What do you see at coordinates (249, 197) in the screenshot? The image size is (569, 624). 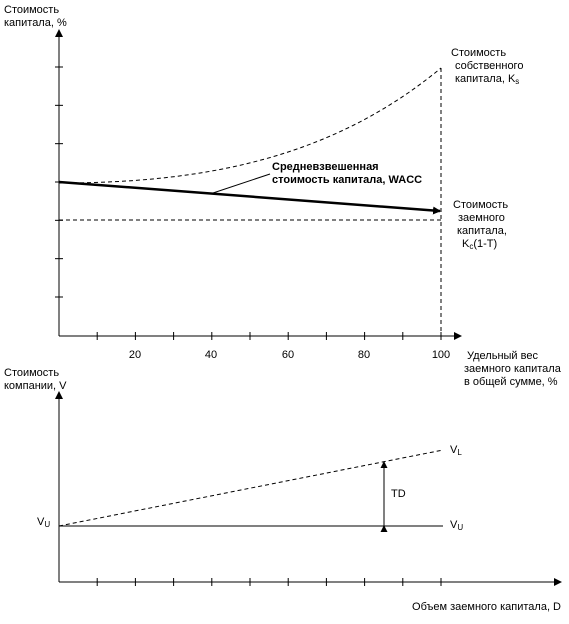 I see `wacc-line` at bounding box center [249, 197].